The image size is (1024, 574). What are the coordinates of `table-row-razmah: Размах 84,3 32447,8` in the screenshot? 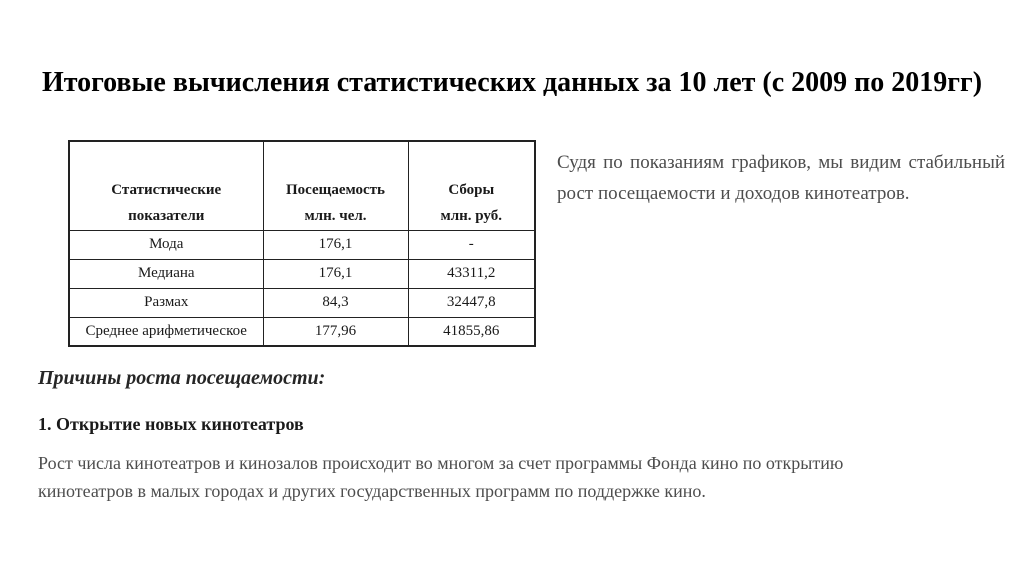 It's located at (302, 302).